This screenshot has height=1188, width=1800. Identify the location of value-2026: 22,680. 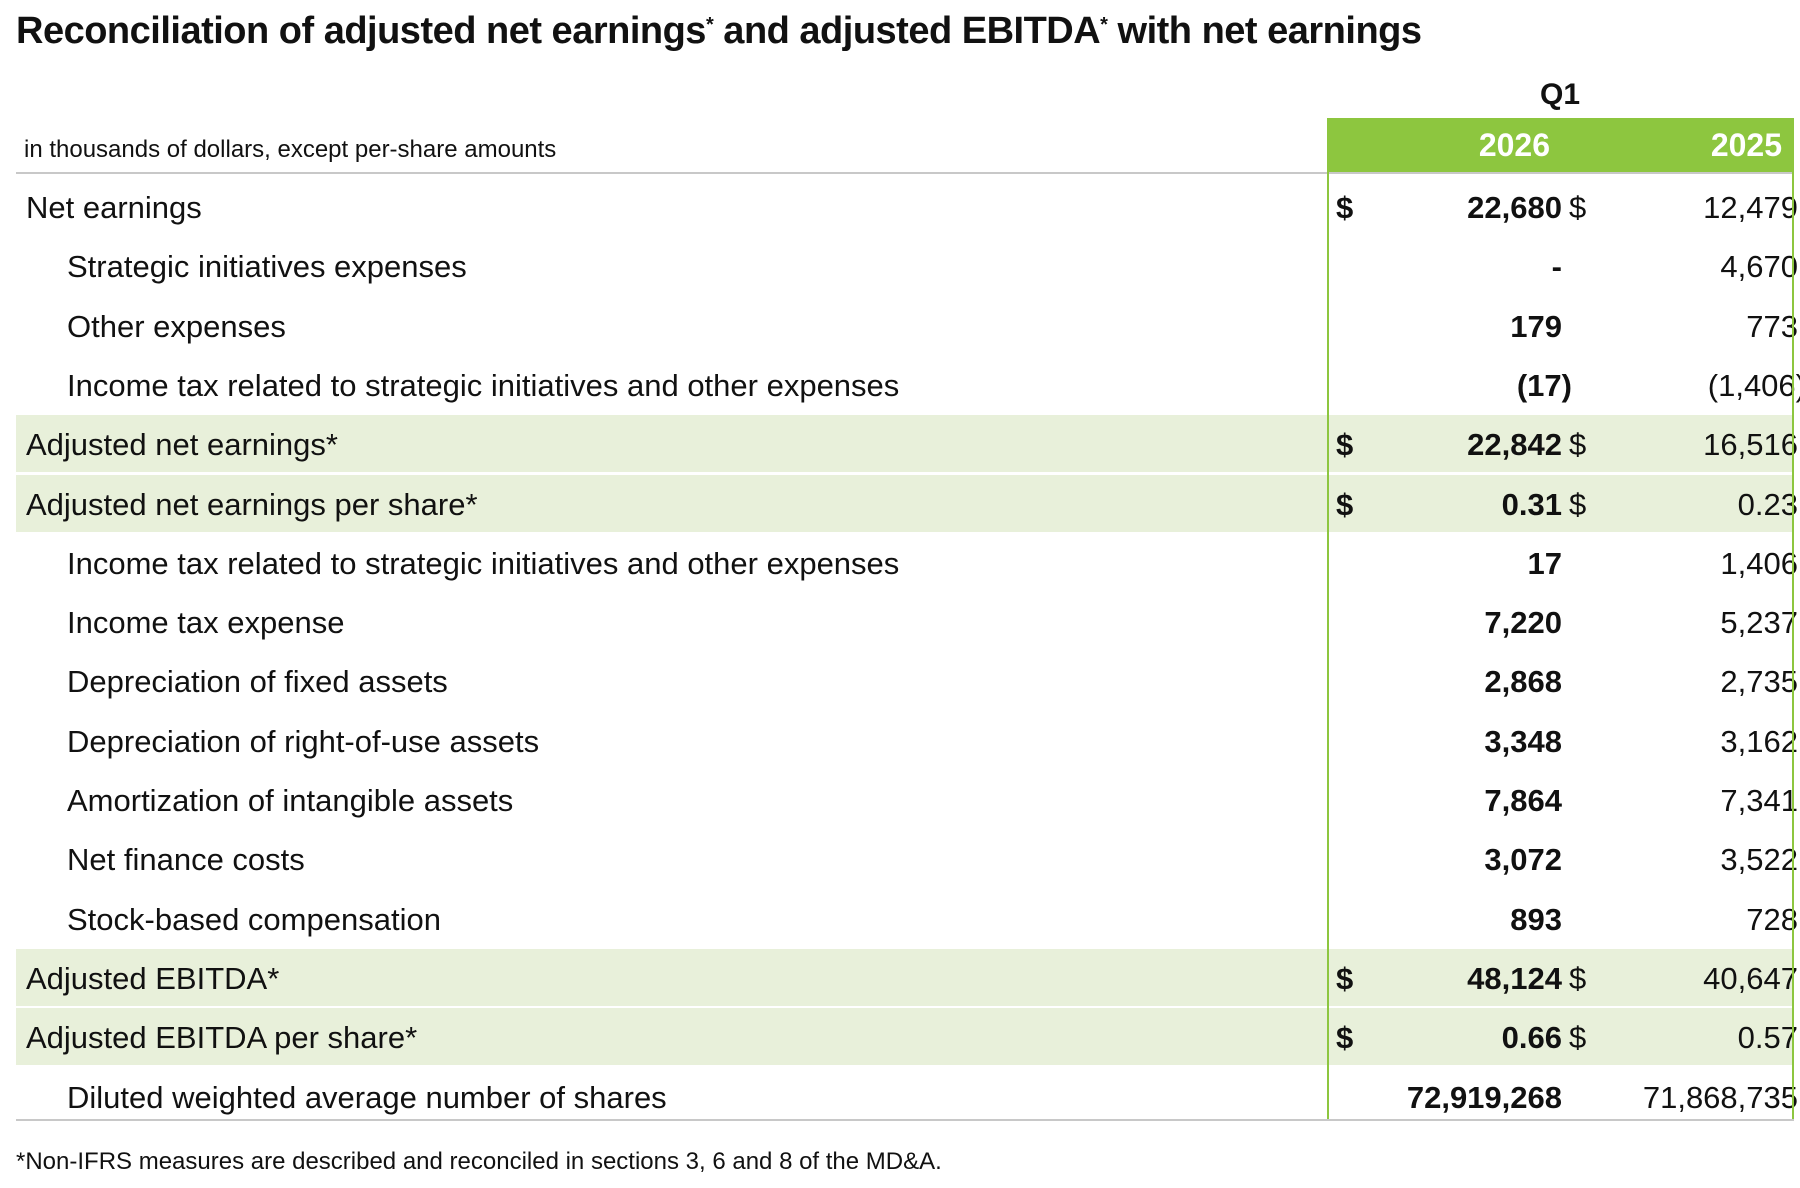
(1514, 207).